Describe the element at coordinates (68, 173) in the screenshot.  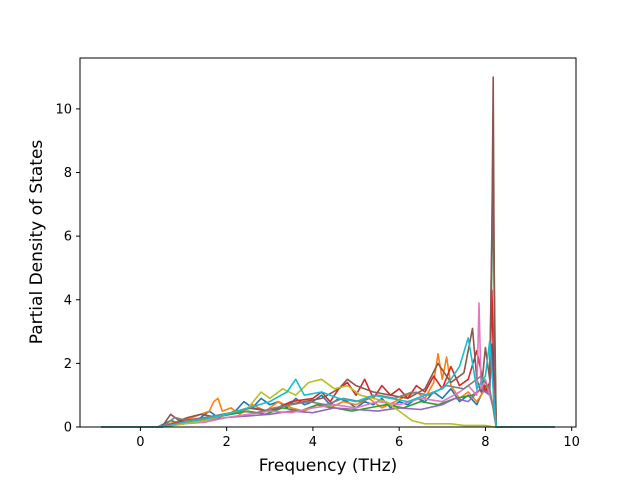
I see `y-tick-label: 8` at that location.